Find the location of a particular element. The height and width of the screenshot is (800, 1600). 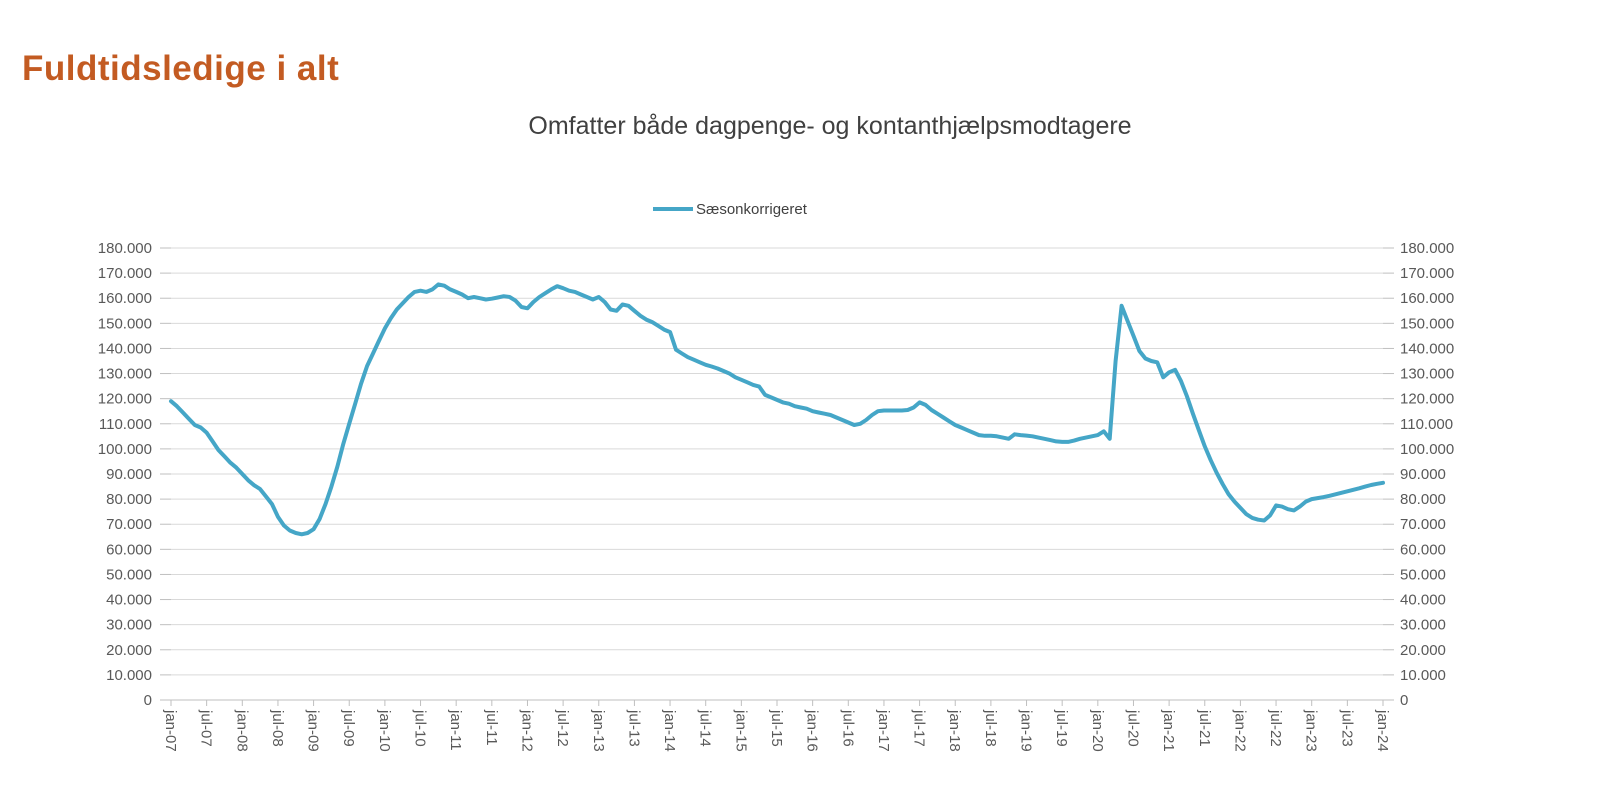

x-axis-label: jul-14 is located at coordinates (705, 728).